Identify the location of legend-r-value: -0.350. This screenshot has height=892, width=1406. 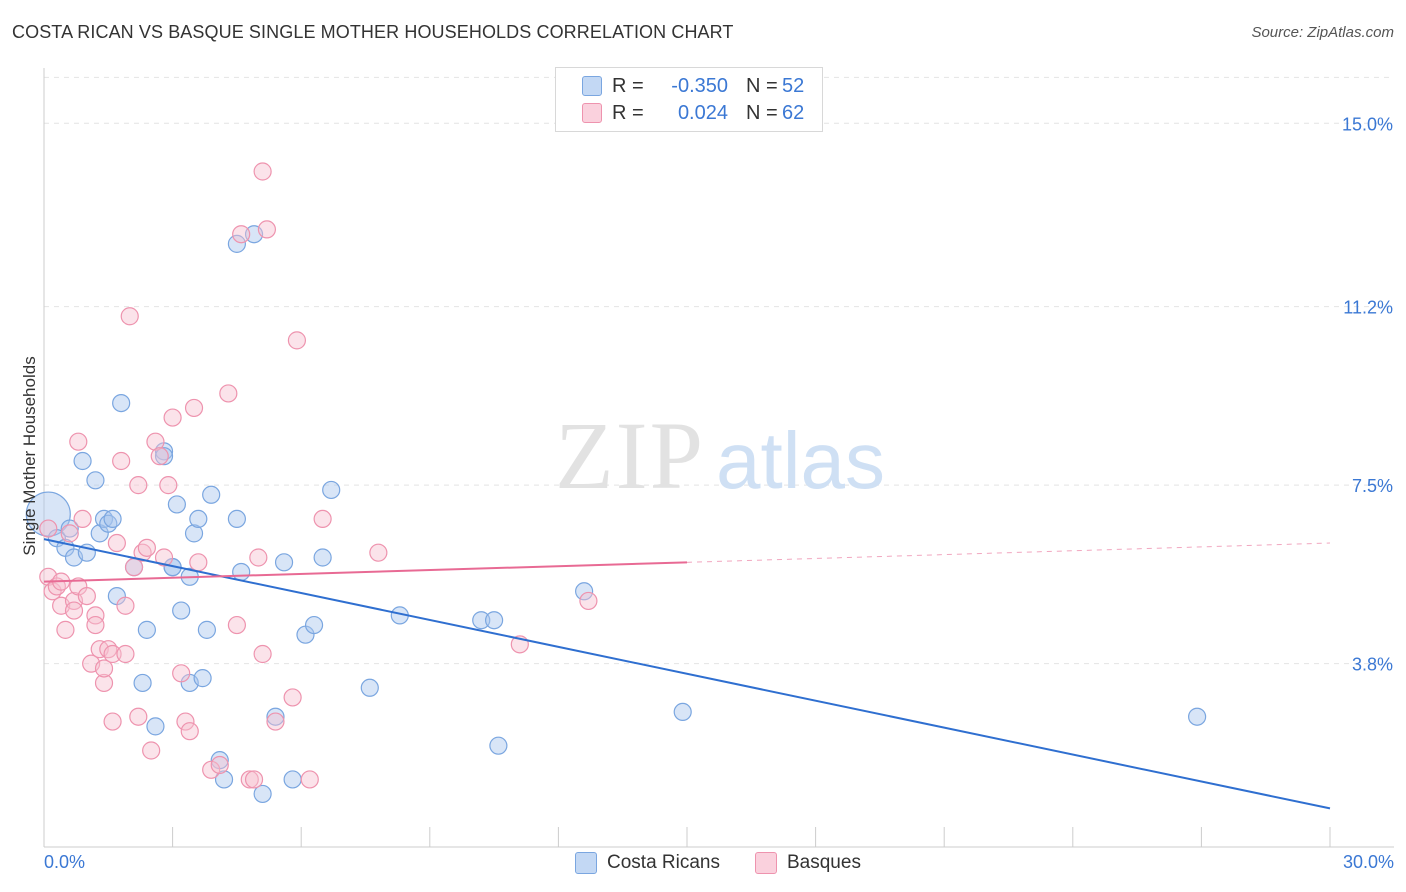
(699, 85).